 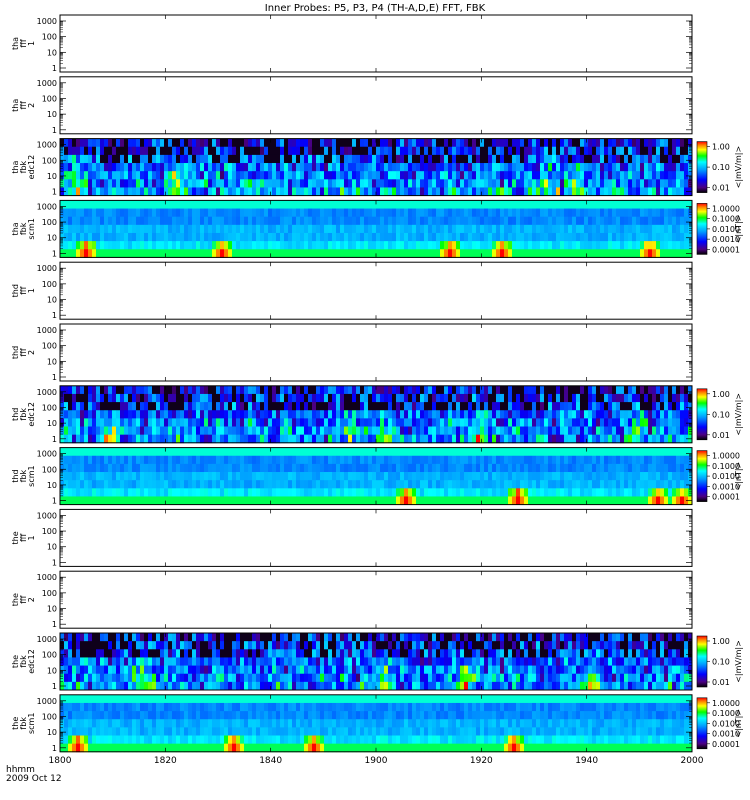 What do you see at coordinates (721, 188) in the screenshot?
I see `colorbar-tick-label: 0.01` at bounding box center [721, 188].